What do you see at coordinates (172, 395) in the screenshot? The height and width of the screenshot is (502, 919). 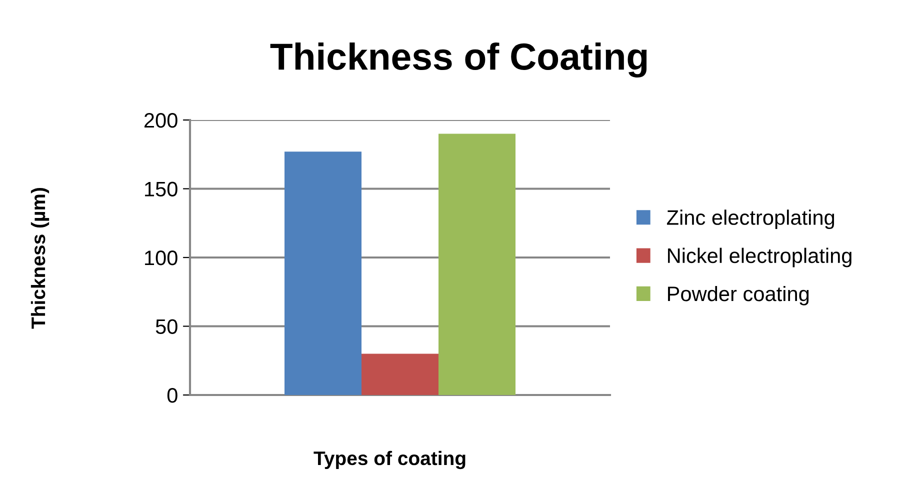 I see `y-tick-label: 0` at bounding box center [172, 395].